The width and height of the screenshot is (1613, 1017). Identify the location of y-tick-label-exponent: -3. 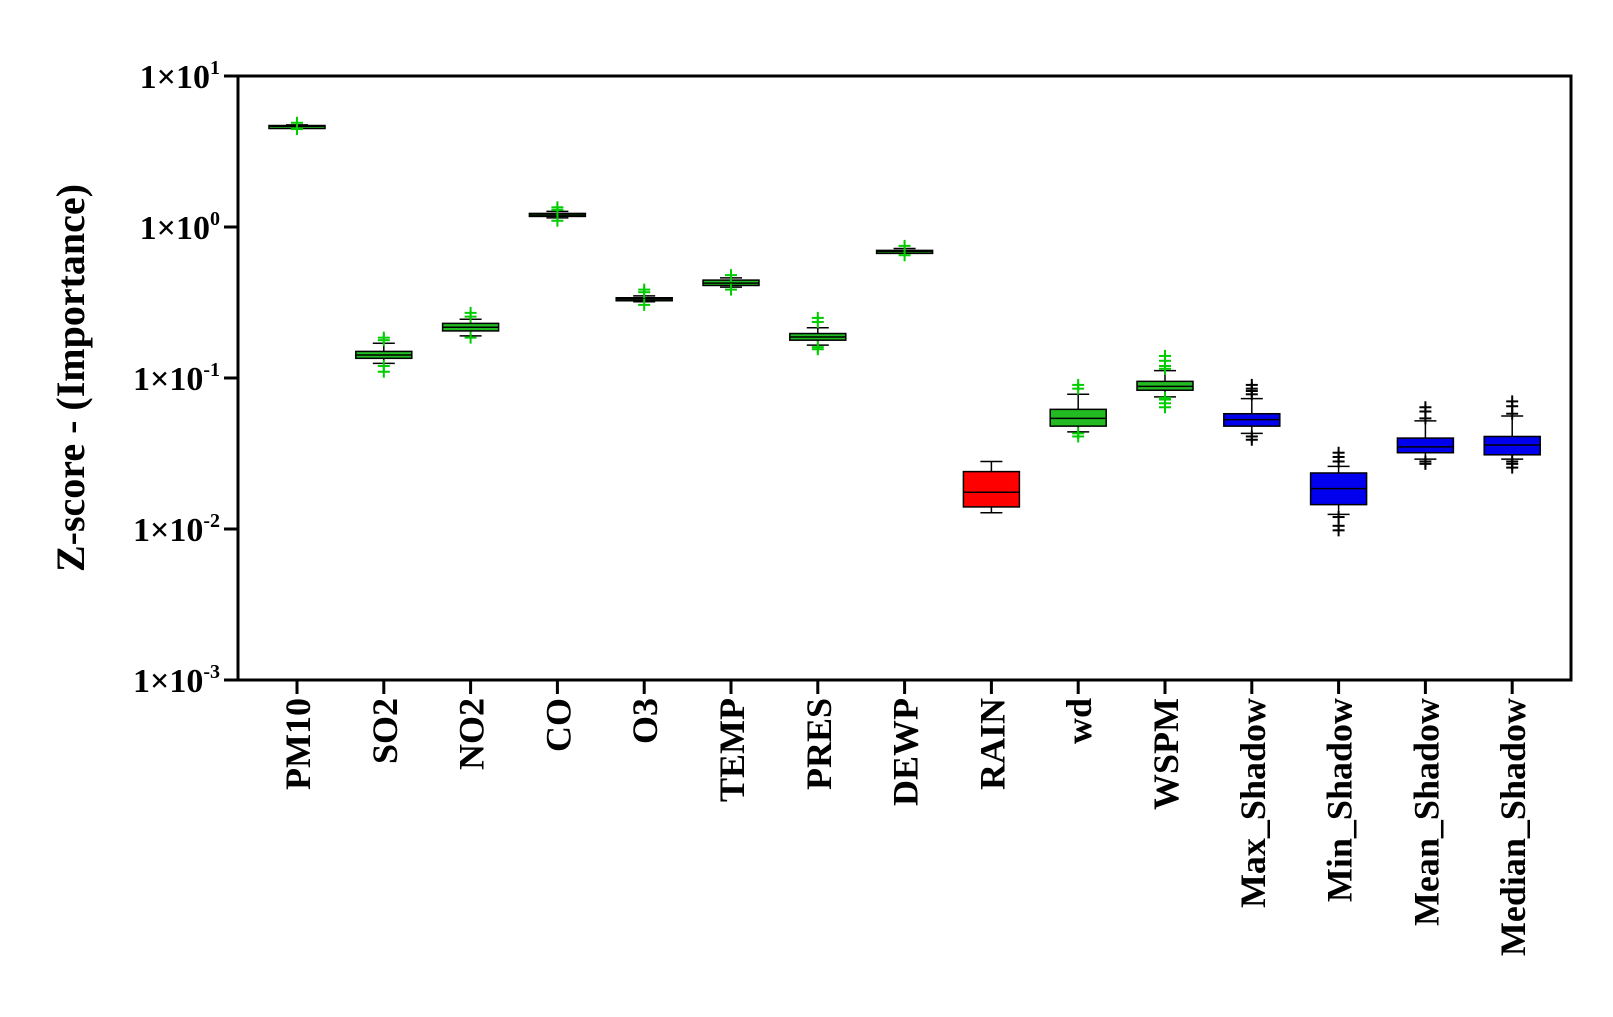
(211, 672).